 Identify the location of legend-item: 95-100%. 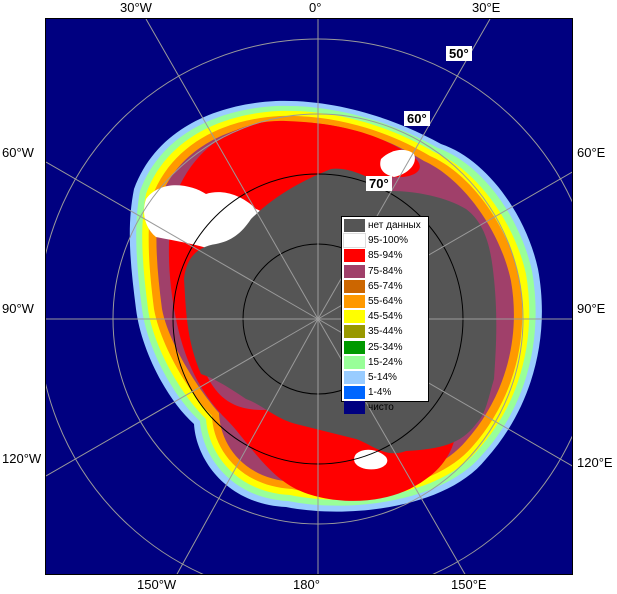
(384, 241).